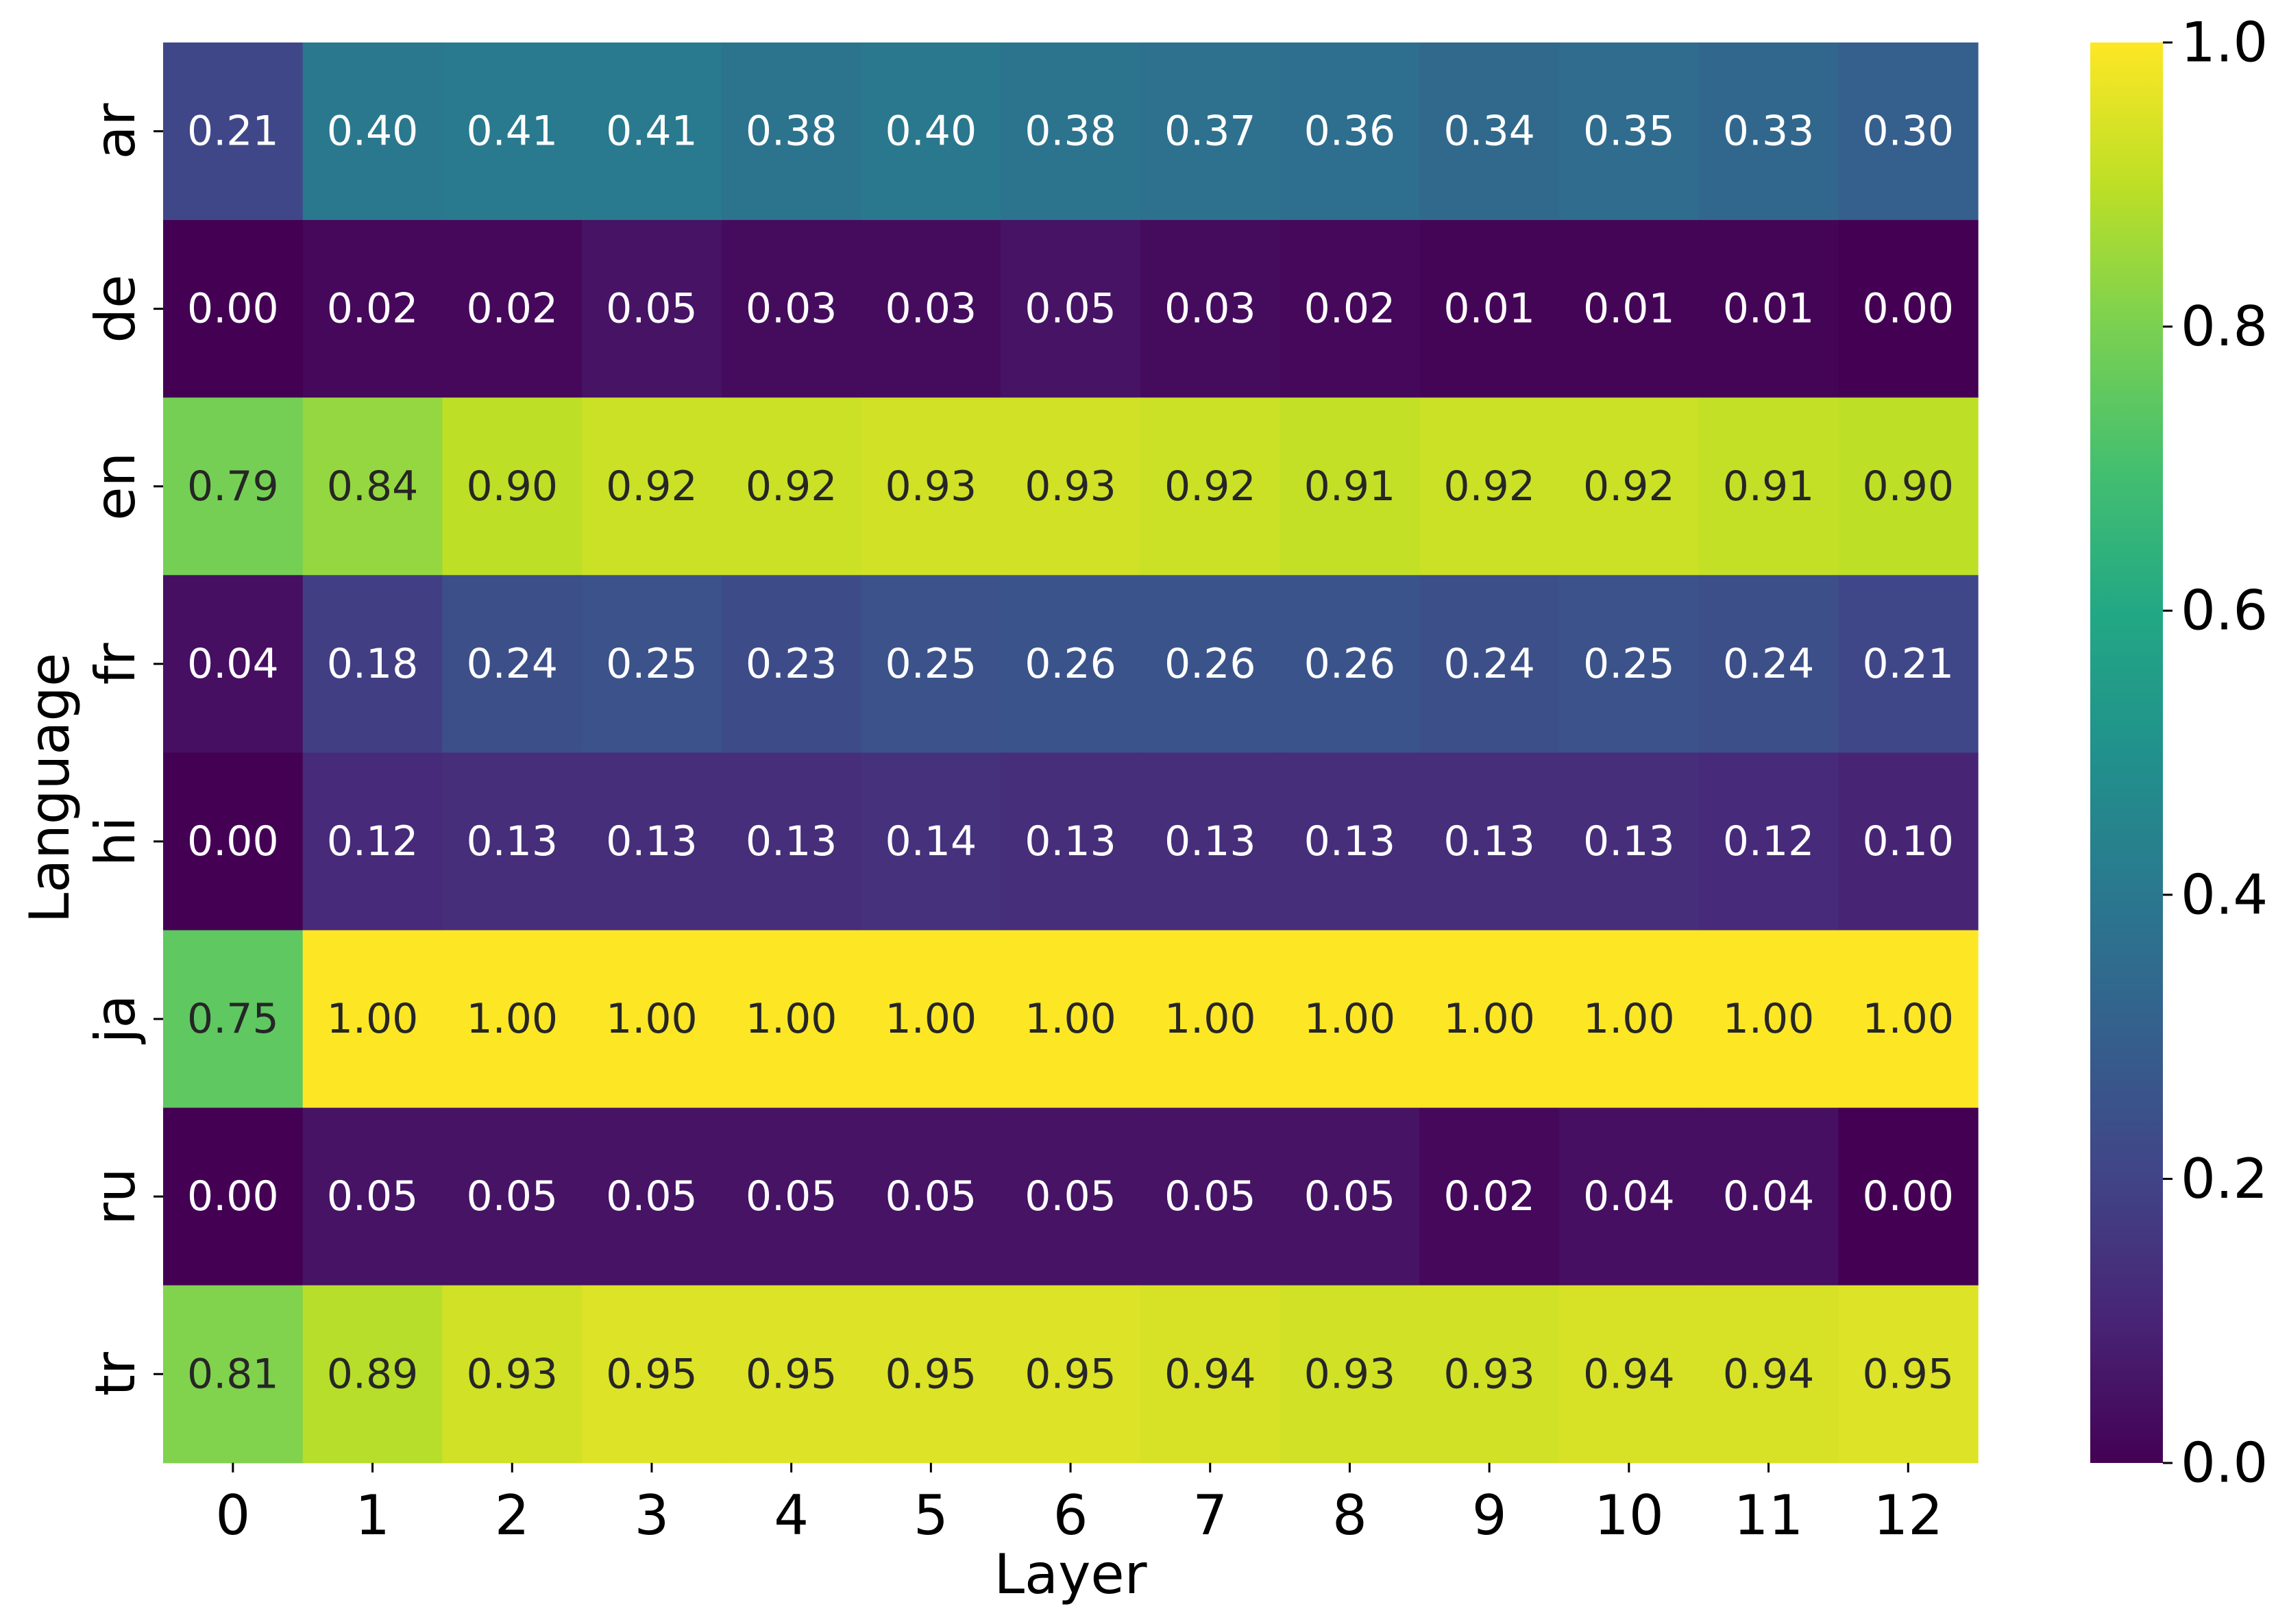 The height and width of the screenshot is (1624, 2289). Describe the element at coordinates (512, 132) in the screenshot. I see `cell-value-label: 0.41` at that location.